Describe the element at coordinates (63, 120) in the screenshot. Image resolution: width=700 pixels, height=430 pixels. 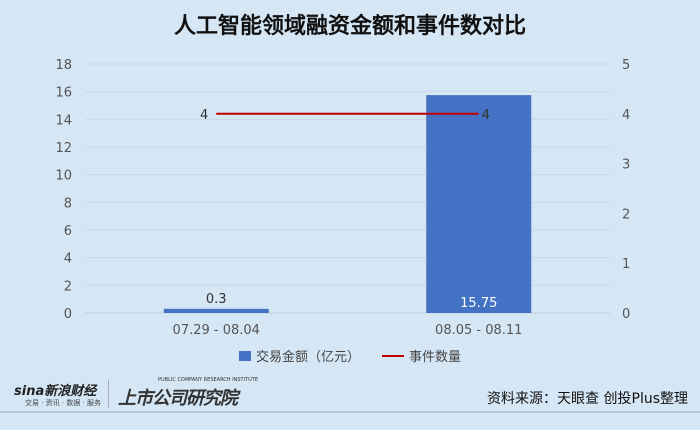
I see `y-left-tick-label: 14` at that location.